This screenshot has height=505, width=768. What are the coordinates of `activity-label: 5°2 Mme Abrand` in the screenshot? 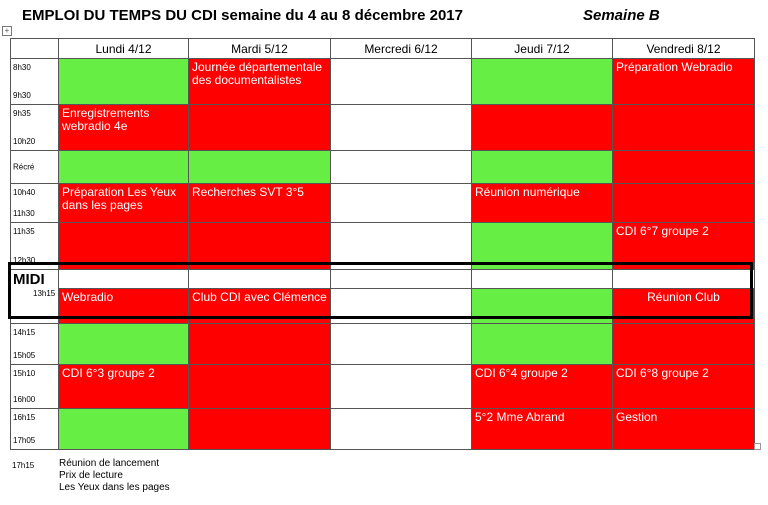 It's located at (520, 417).